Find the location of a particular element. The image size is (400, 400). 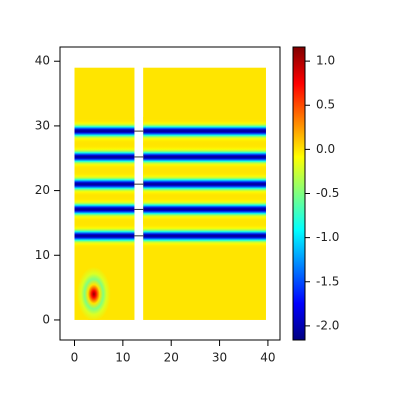

y-tick-label: 30 is located at coordinates (42, 125).